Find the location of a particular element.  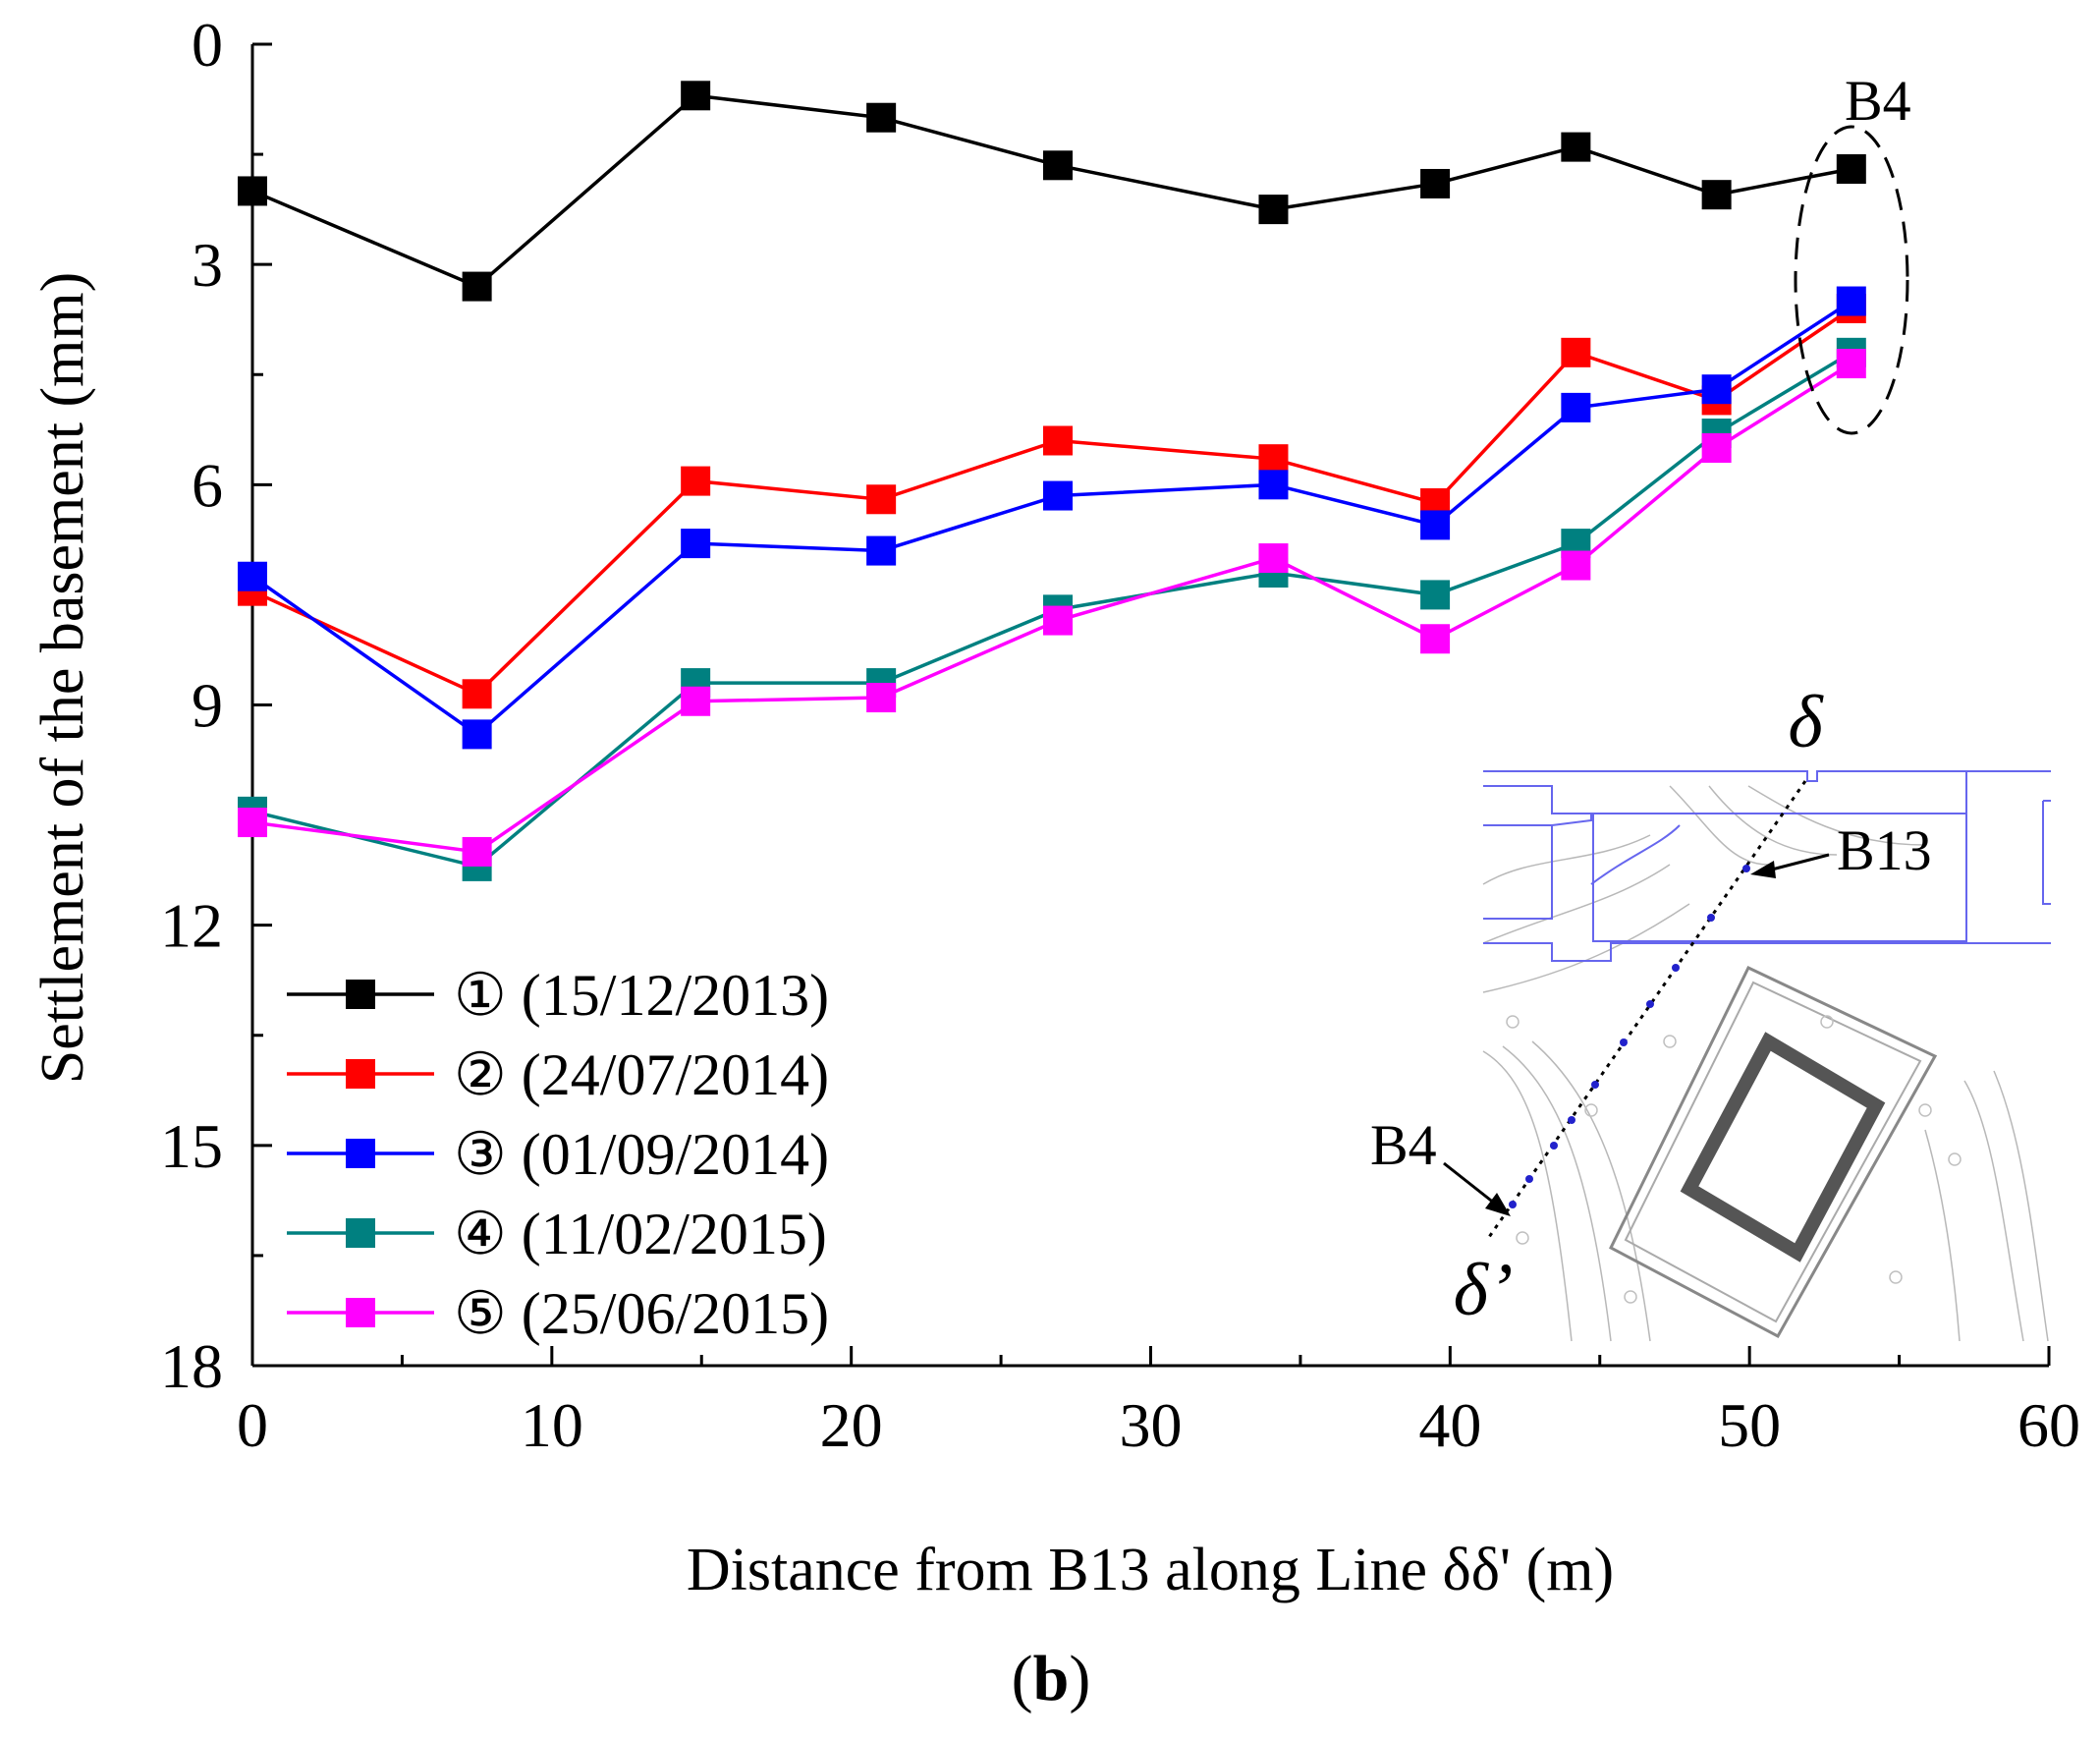

inset-building-outline is located at coordinates (1767, 866).